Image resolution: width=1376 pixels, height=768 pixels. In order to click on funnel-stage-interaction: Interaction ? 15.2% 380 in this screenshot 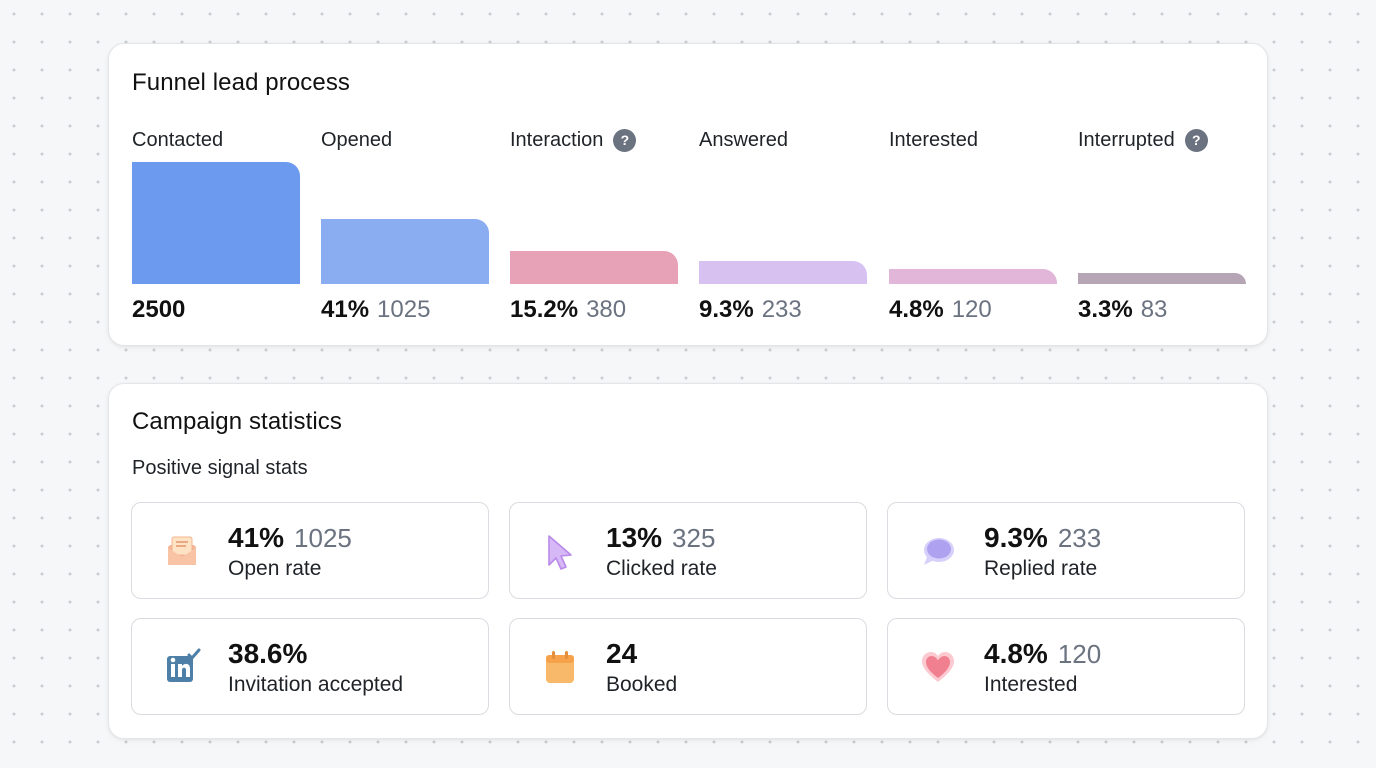, I will do `click(594, 227)`.